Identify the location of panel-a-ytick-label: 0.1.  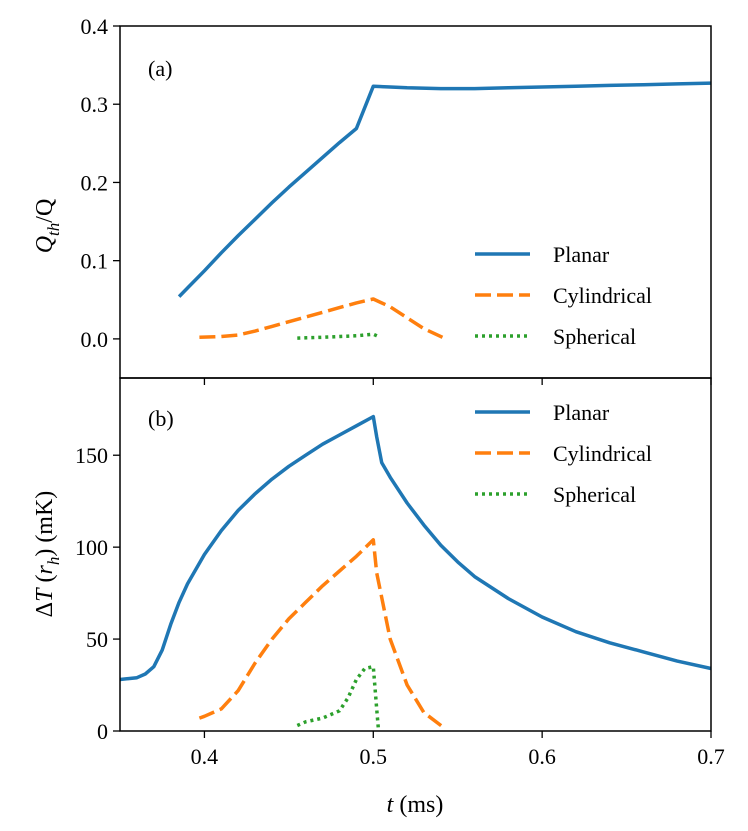
(95, 261).